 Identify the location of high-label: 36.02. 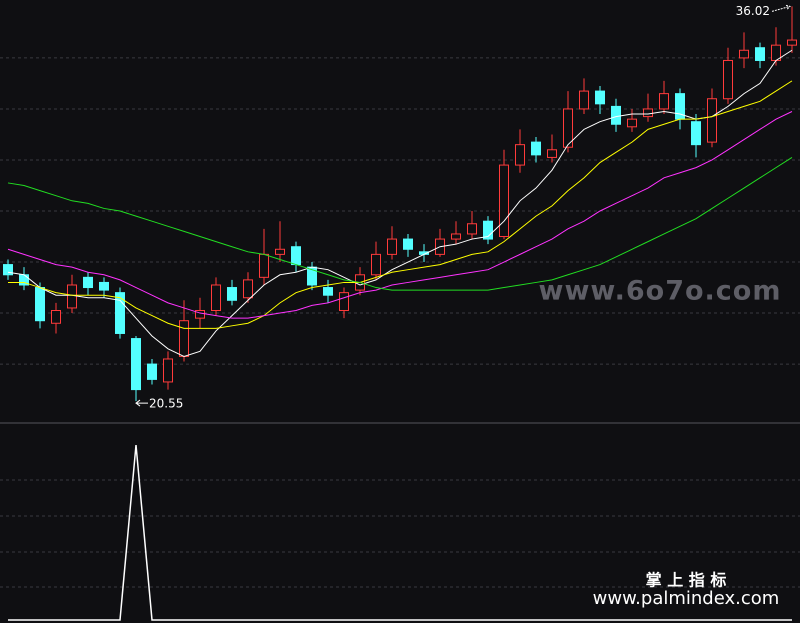
(753, 11).